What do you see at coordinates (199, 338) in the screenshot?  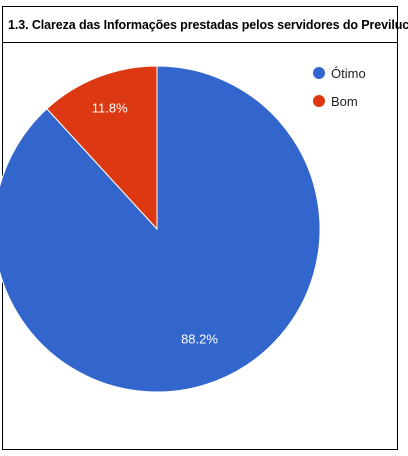 I see `slice-label: 88.2%` at bounding box center [199, 338].